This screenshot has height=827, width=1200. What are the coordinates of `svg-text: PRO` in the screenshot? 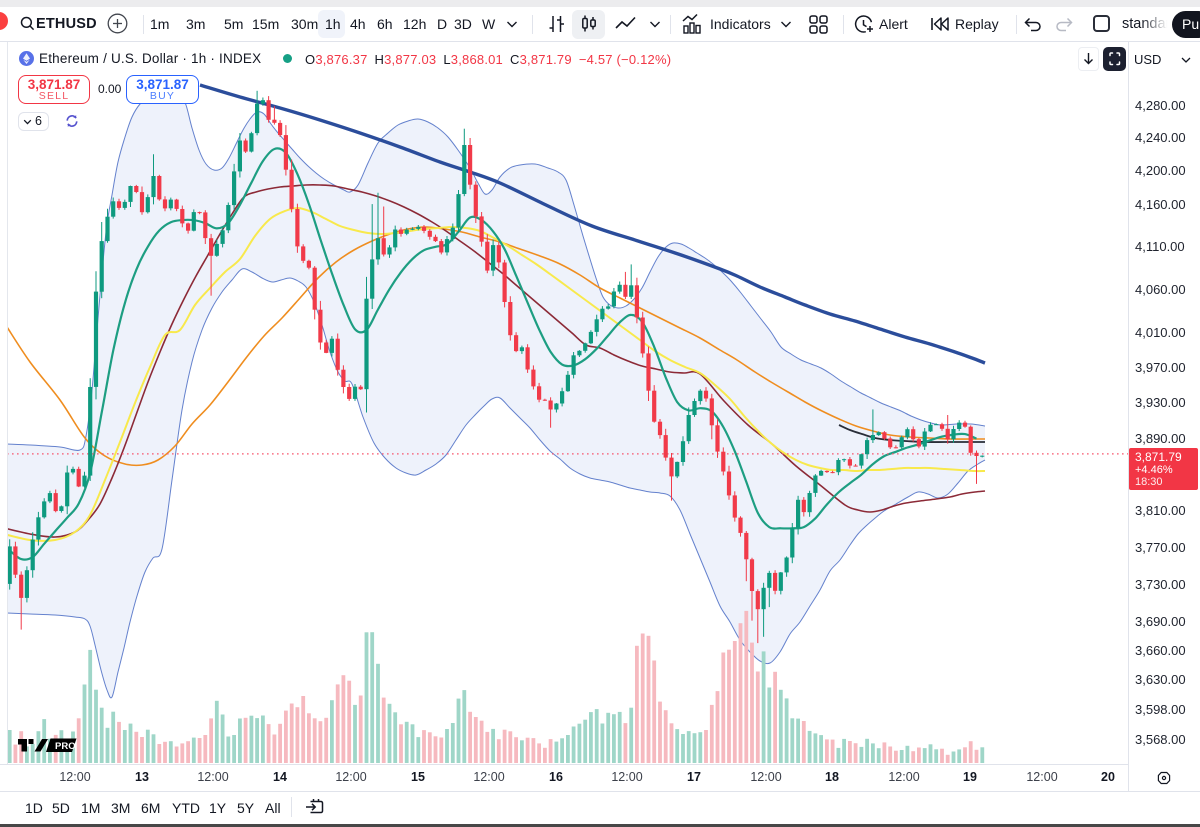 It's located at (65, 746).